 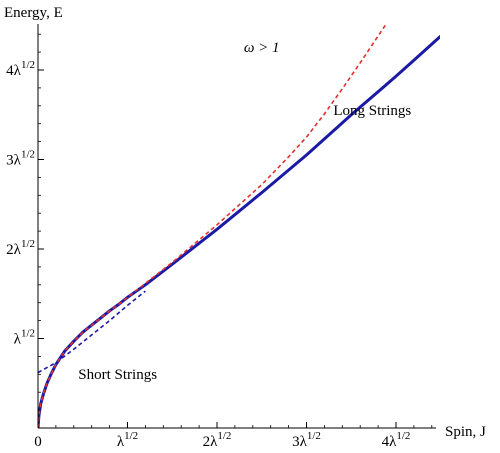 What do you see at coordinates (24, 338) in the screenshot?
I see `y-tick-label: λ1/2` at bounding box center [24, 338].